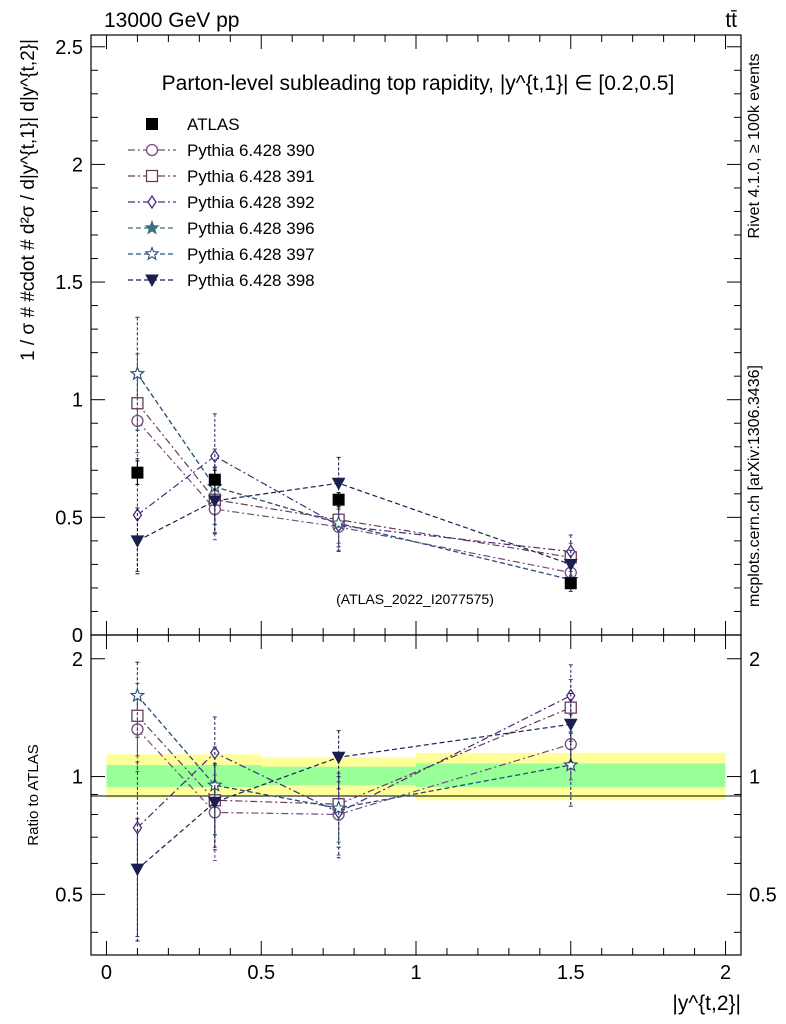  I want to click on legend-label: Pythia 6.428 397, so click(251, 254).